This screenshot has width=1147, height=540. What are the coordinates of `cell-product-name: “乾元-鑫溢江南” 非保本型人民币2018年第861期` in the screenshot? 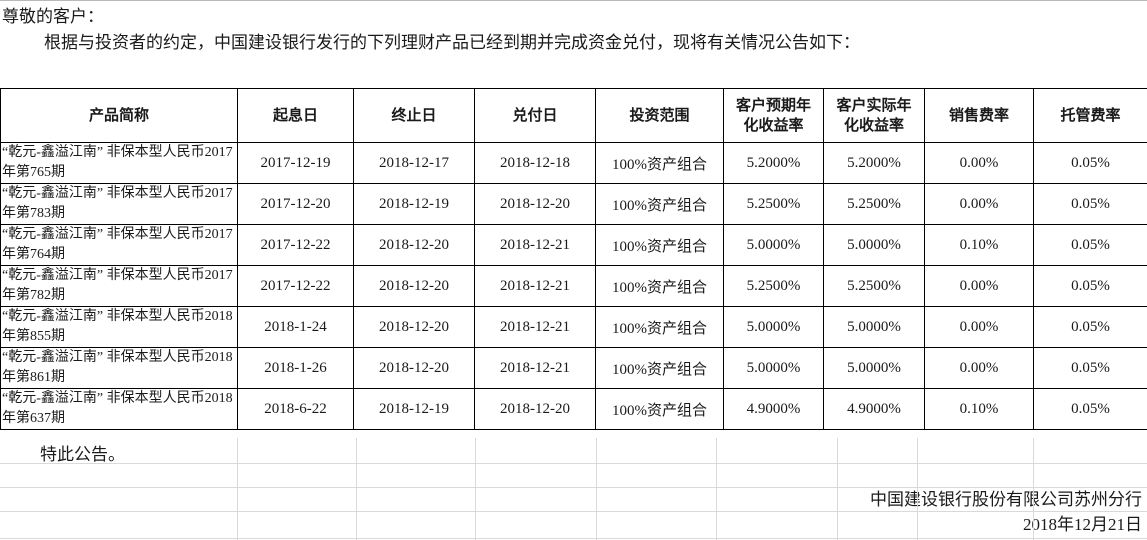 It's located at (119, 368).